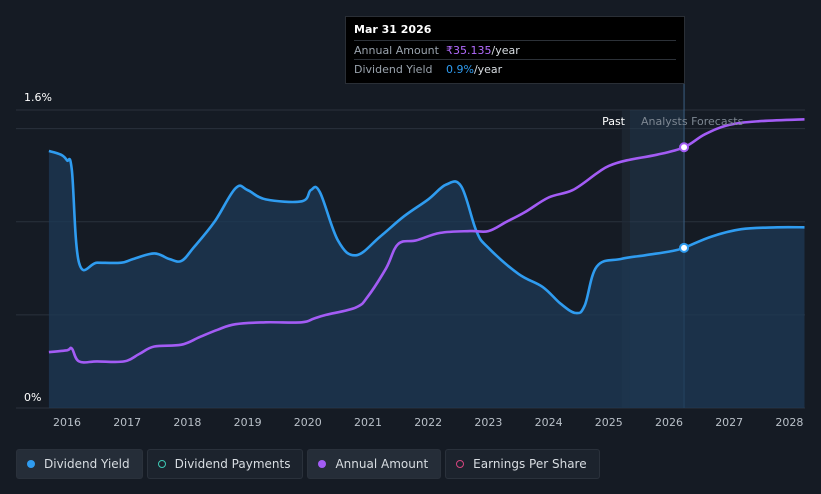 This screenshot has height=494, width=821. I want to click on legend-dividend-payments: Dividend Payments, so click(225, 464).